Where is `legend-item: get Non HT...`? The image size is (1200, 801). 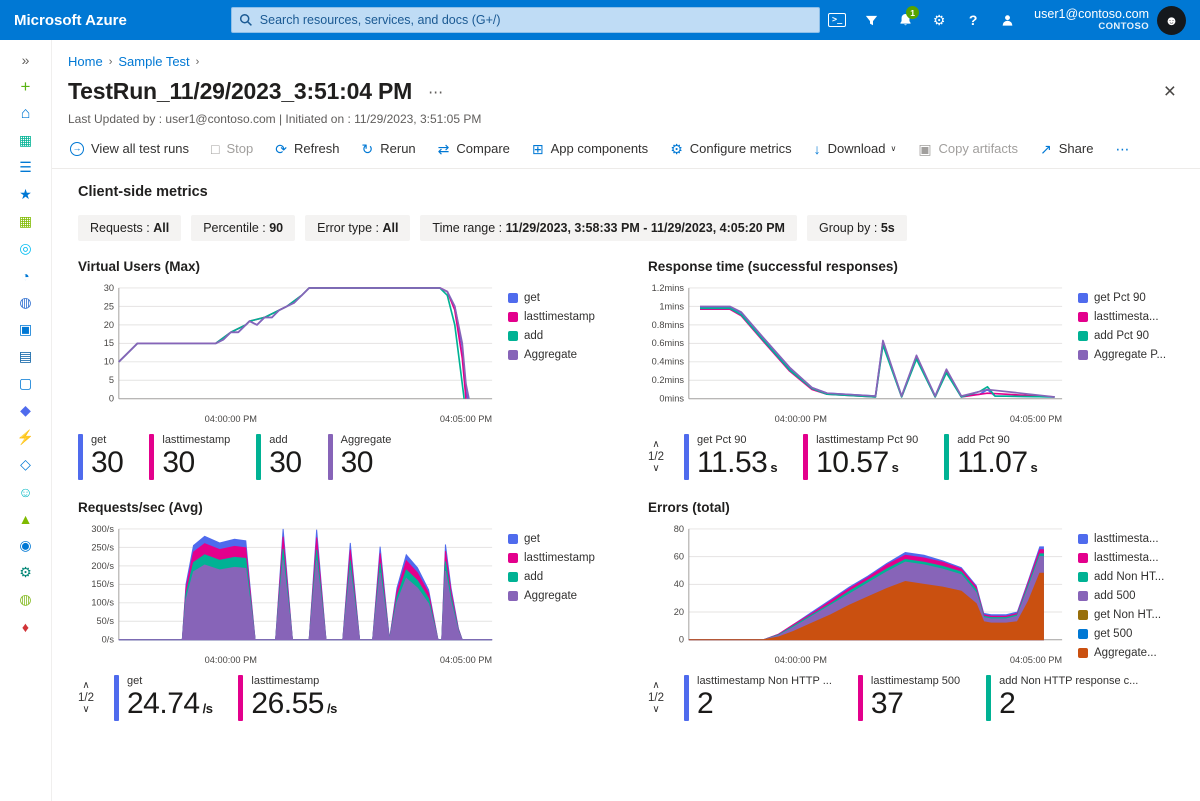
legend-item: get Non HT... is located at coordinates (1121, 615).